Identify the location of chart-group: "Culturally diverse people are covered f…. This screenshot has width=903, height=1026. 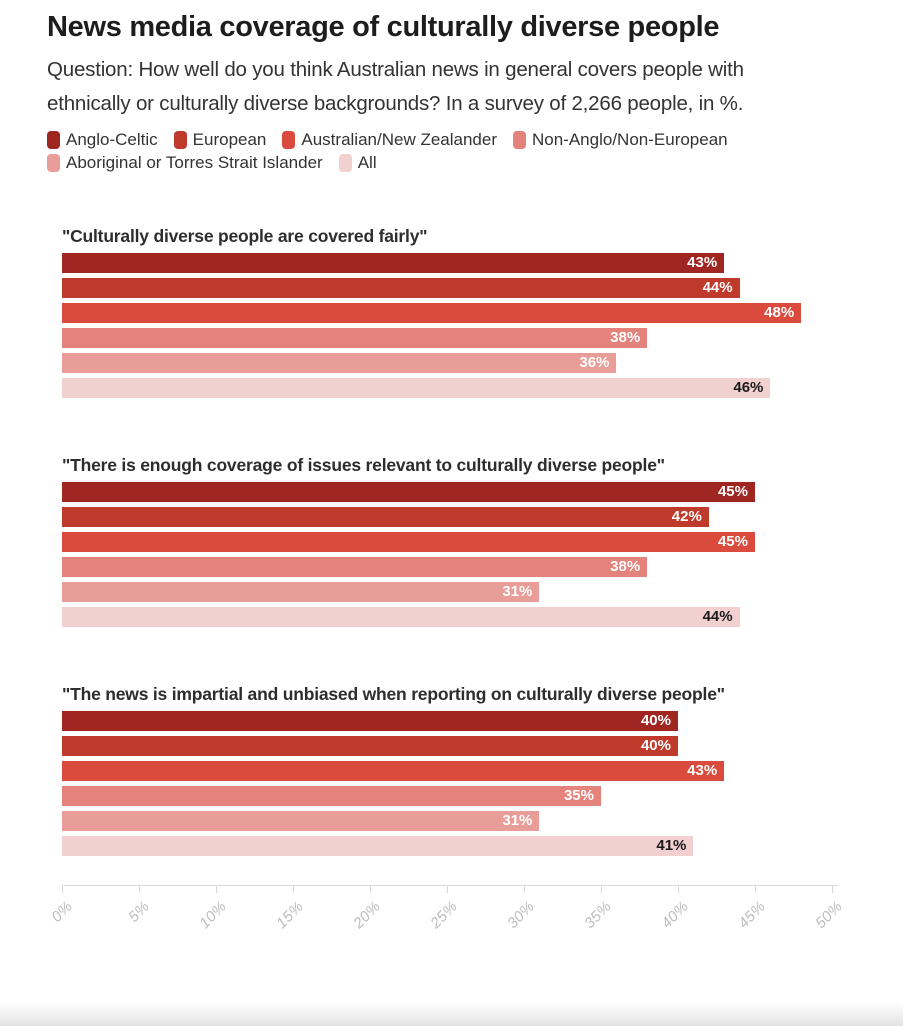
(447, 311).